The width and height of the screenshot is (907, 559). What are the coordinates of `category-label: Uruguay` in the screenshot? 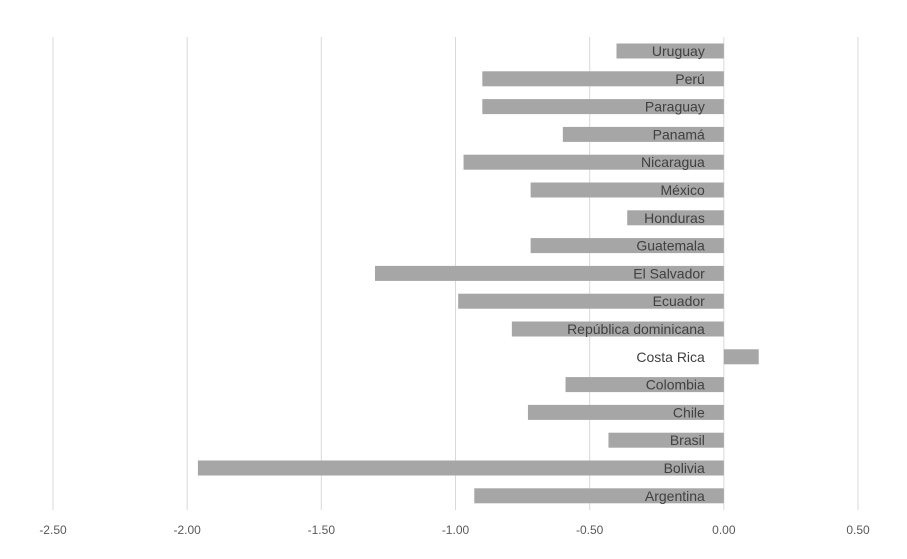 It's located at (678, 51).